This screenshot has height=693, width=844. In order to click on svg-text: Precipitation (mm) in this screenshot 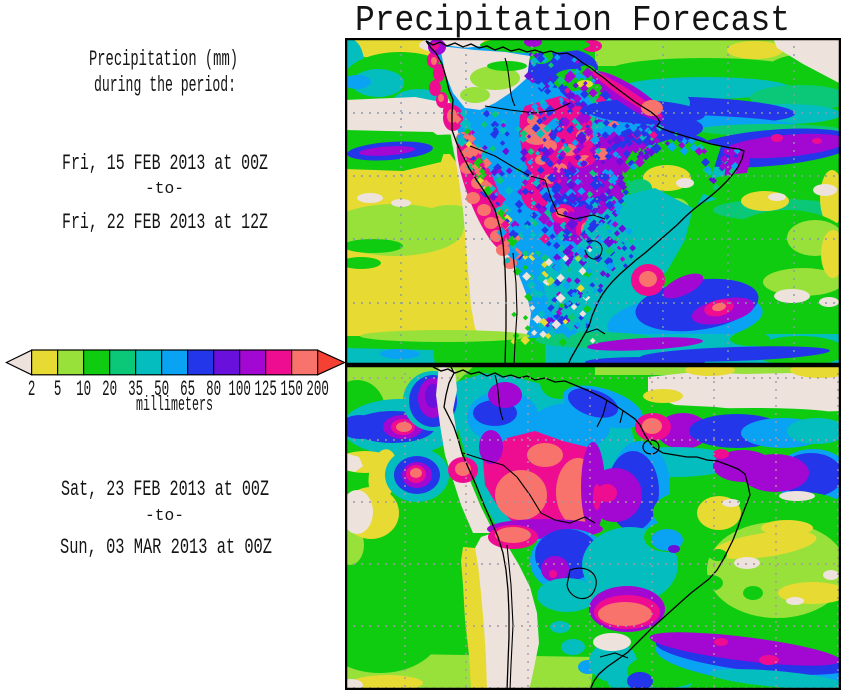, I will do `click(163, 59)`.